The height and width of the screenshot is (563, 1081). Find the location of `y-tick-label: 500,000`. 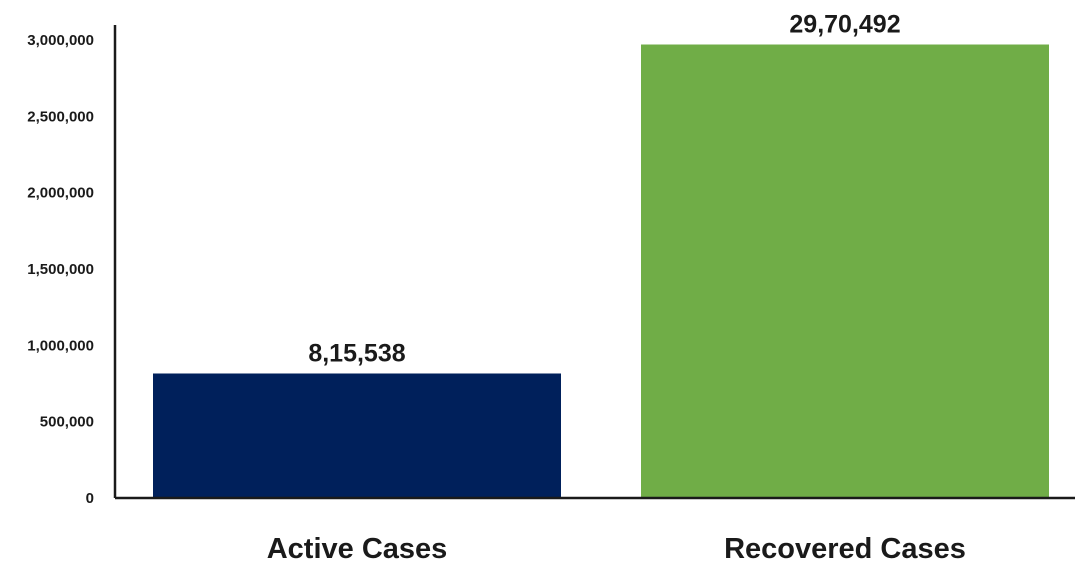

y-tick-label: 500,000 is located at coordinates (67, 422).